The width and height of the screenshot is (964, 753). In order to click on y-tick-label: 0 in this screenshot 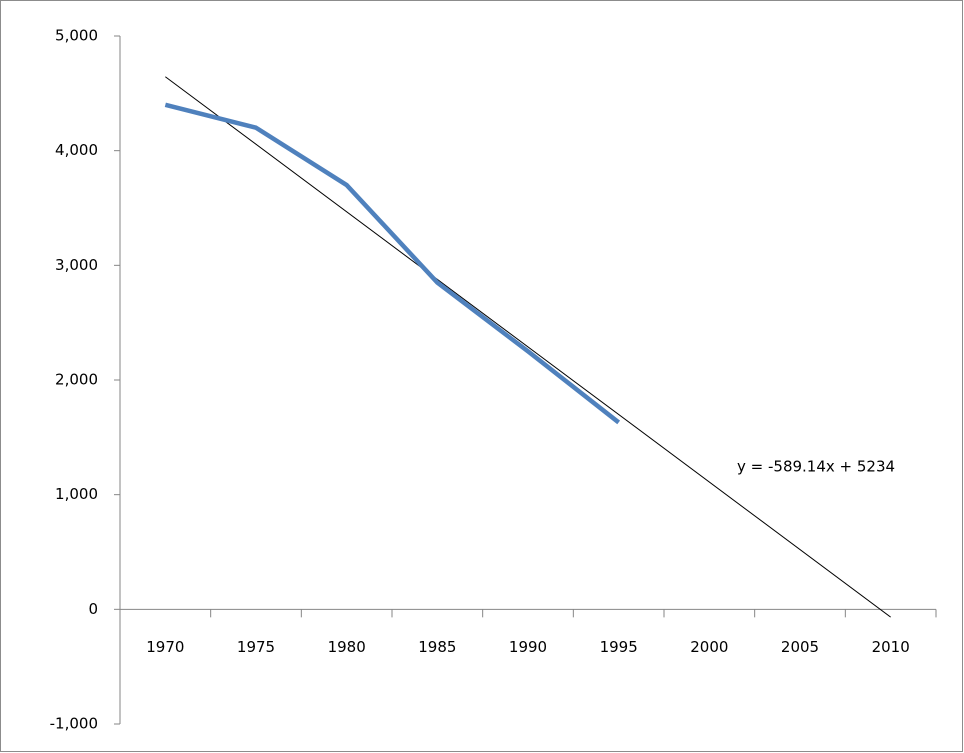, I will do `click(93, 609)`.